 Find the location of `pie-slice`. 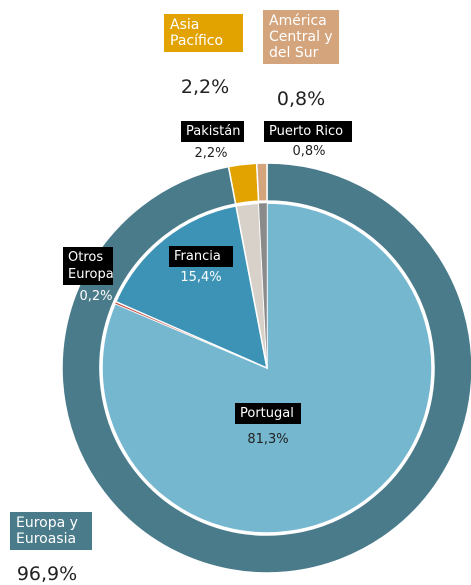

pie-slice is located at coordinates (263, 285).